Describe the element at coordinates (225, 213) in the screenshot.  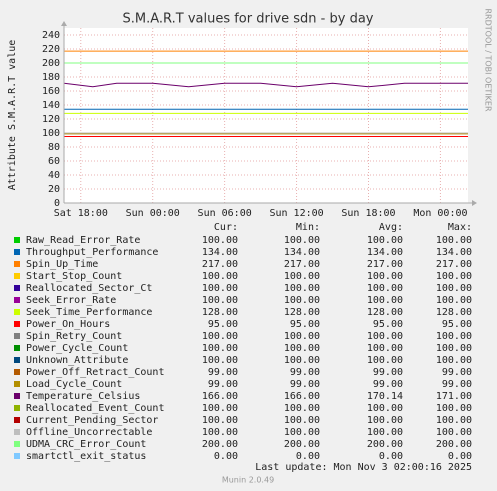
I see `x-tick-label: Sun 06:00` at that location.